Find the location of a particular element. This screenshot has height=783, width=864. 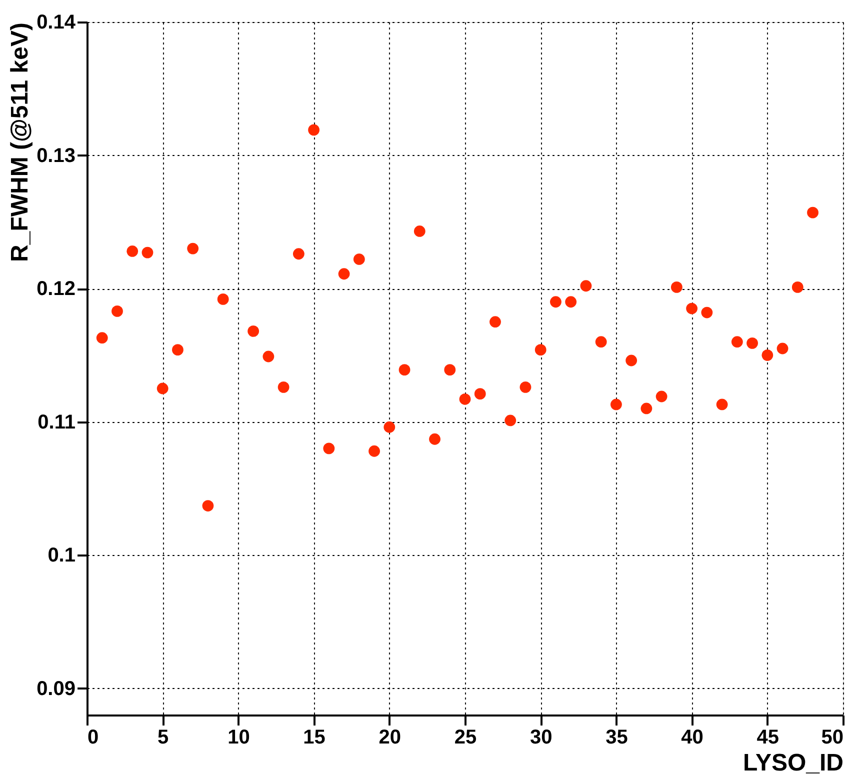

y-tick-label: 0.12 is located at coordinates (56, 289).